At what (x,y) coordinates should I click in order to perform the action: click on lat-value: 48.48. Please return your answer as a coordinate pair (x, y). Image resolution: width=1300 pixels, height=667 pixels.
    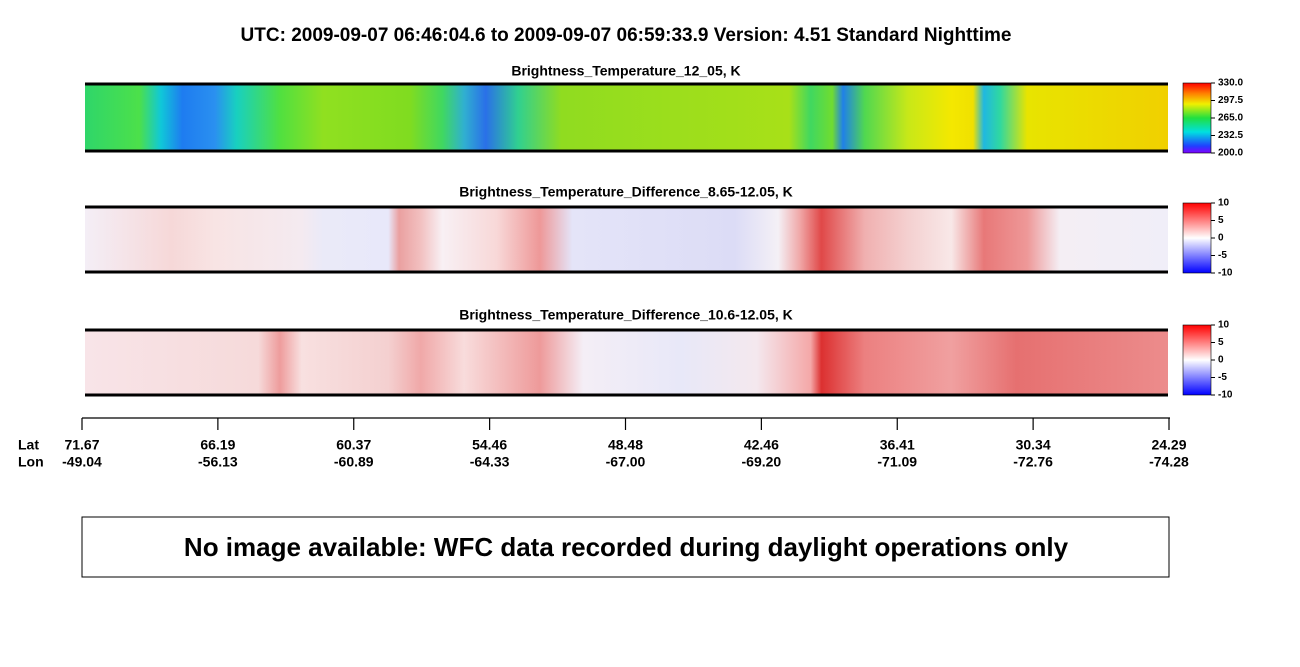
    Looking at the image, I should click on (625, 445).